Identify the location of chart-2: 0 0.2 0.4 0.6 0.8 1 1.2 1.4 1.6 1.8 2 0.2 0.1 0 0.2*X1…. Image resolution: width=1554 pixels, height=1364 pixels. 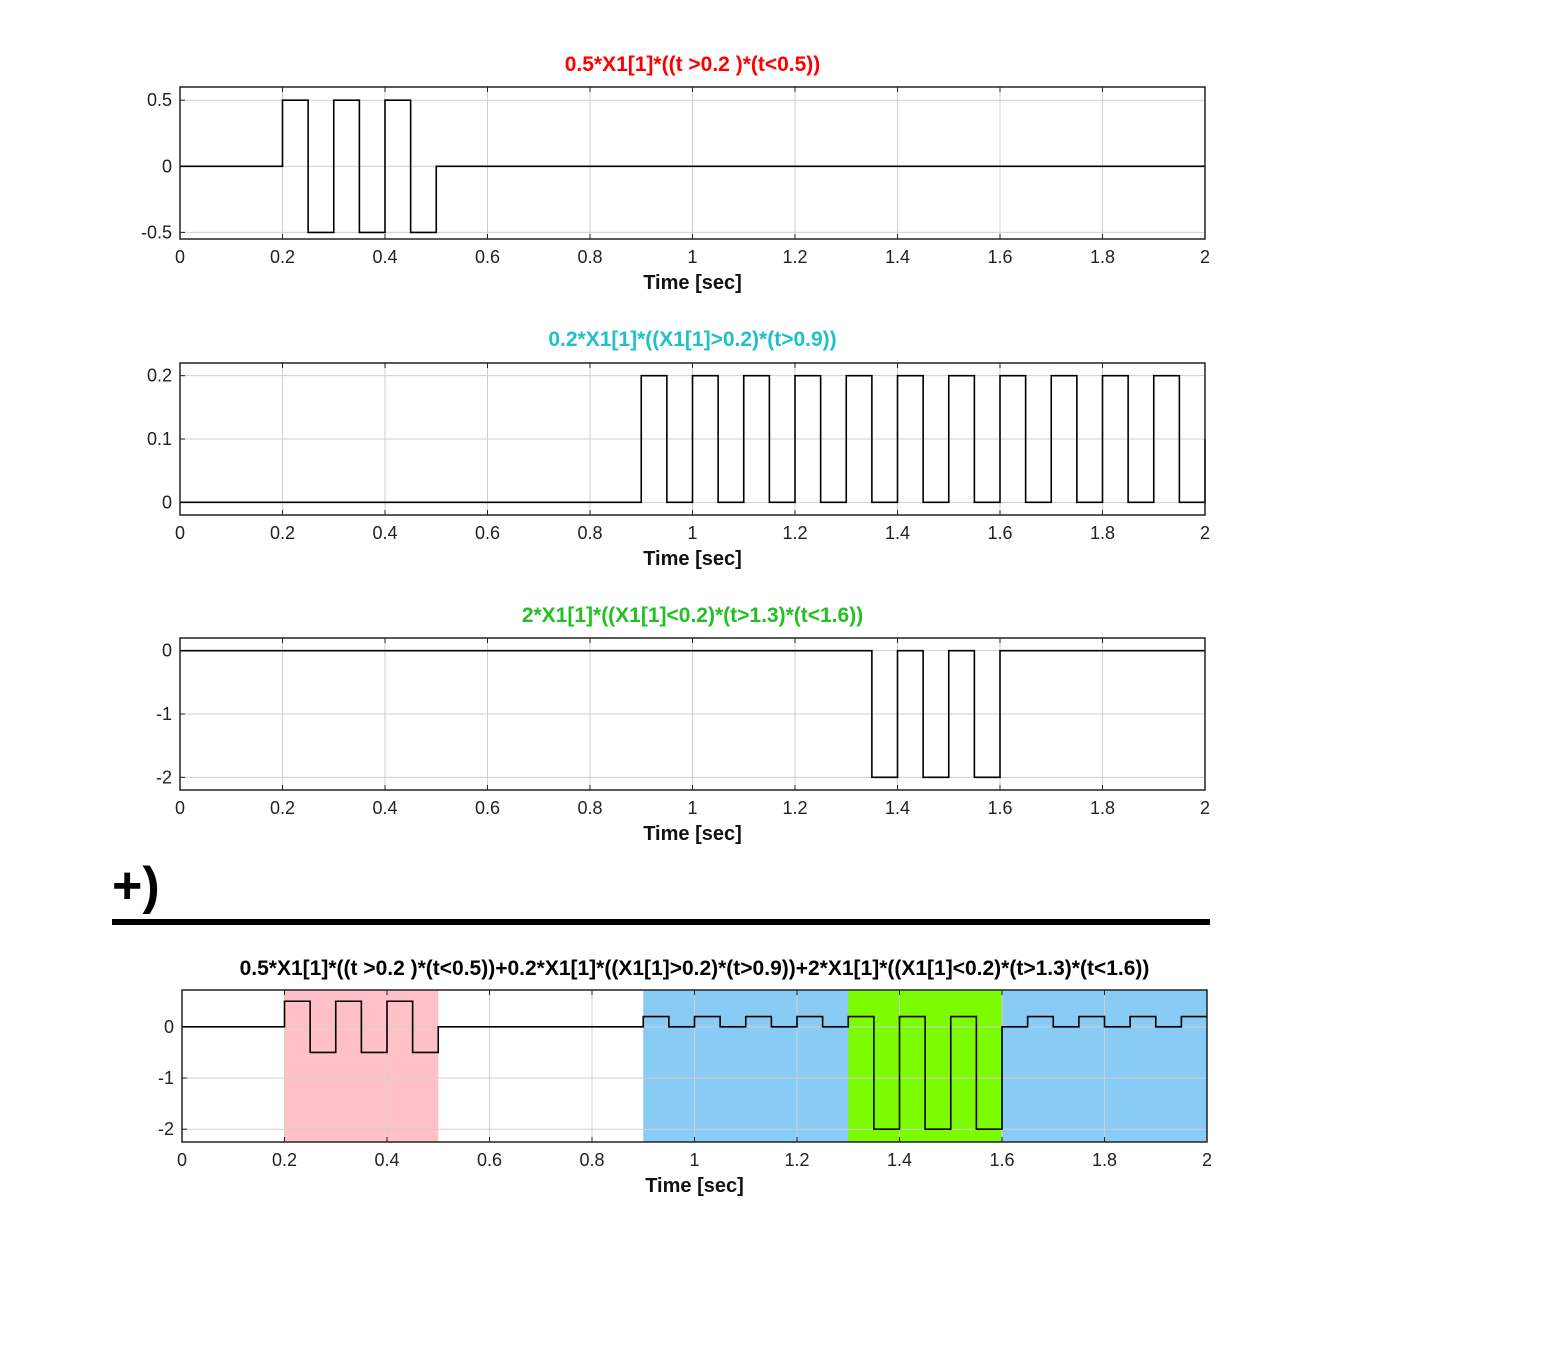
(678, 449).